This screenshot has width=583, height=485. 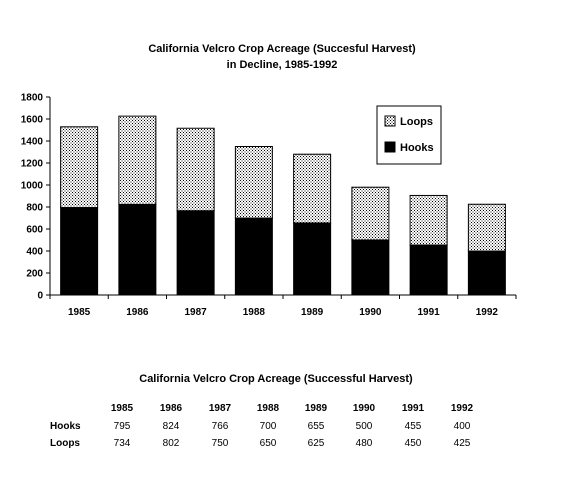 What do you see at coordinates (195, 169) in the screenshot?
I see `bar-loops-1987` at bounding box center [195, 169].